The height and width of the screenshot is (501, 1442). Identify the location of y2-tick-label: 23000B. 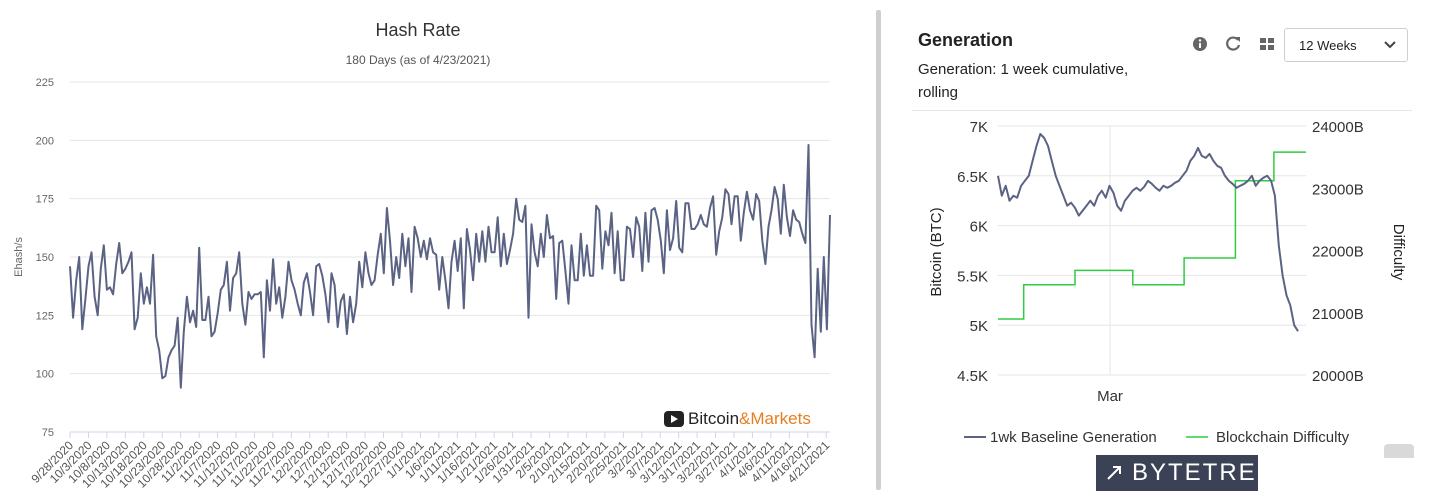
(1338, 189).